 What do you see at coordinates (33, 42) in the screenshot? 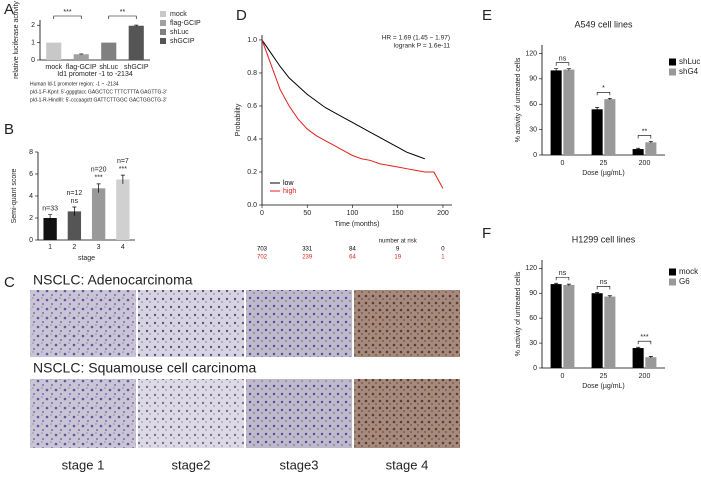
I see `y-tick-label: 1` at bounding box center [33, 42].